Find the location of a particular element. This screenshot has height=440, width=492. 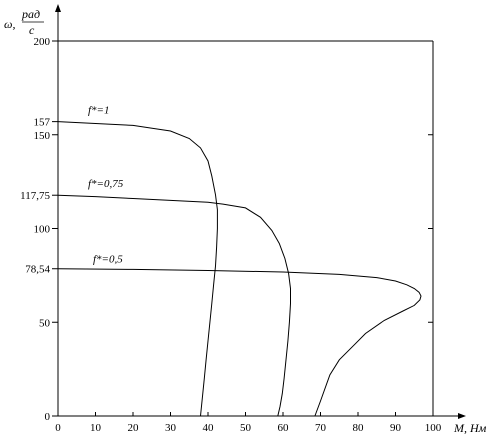

y-axis-label-numerator: рад is located at coordinates (30, 14).